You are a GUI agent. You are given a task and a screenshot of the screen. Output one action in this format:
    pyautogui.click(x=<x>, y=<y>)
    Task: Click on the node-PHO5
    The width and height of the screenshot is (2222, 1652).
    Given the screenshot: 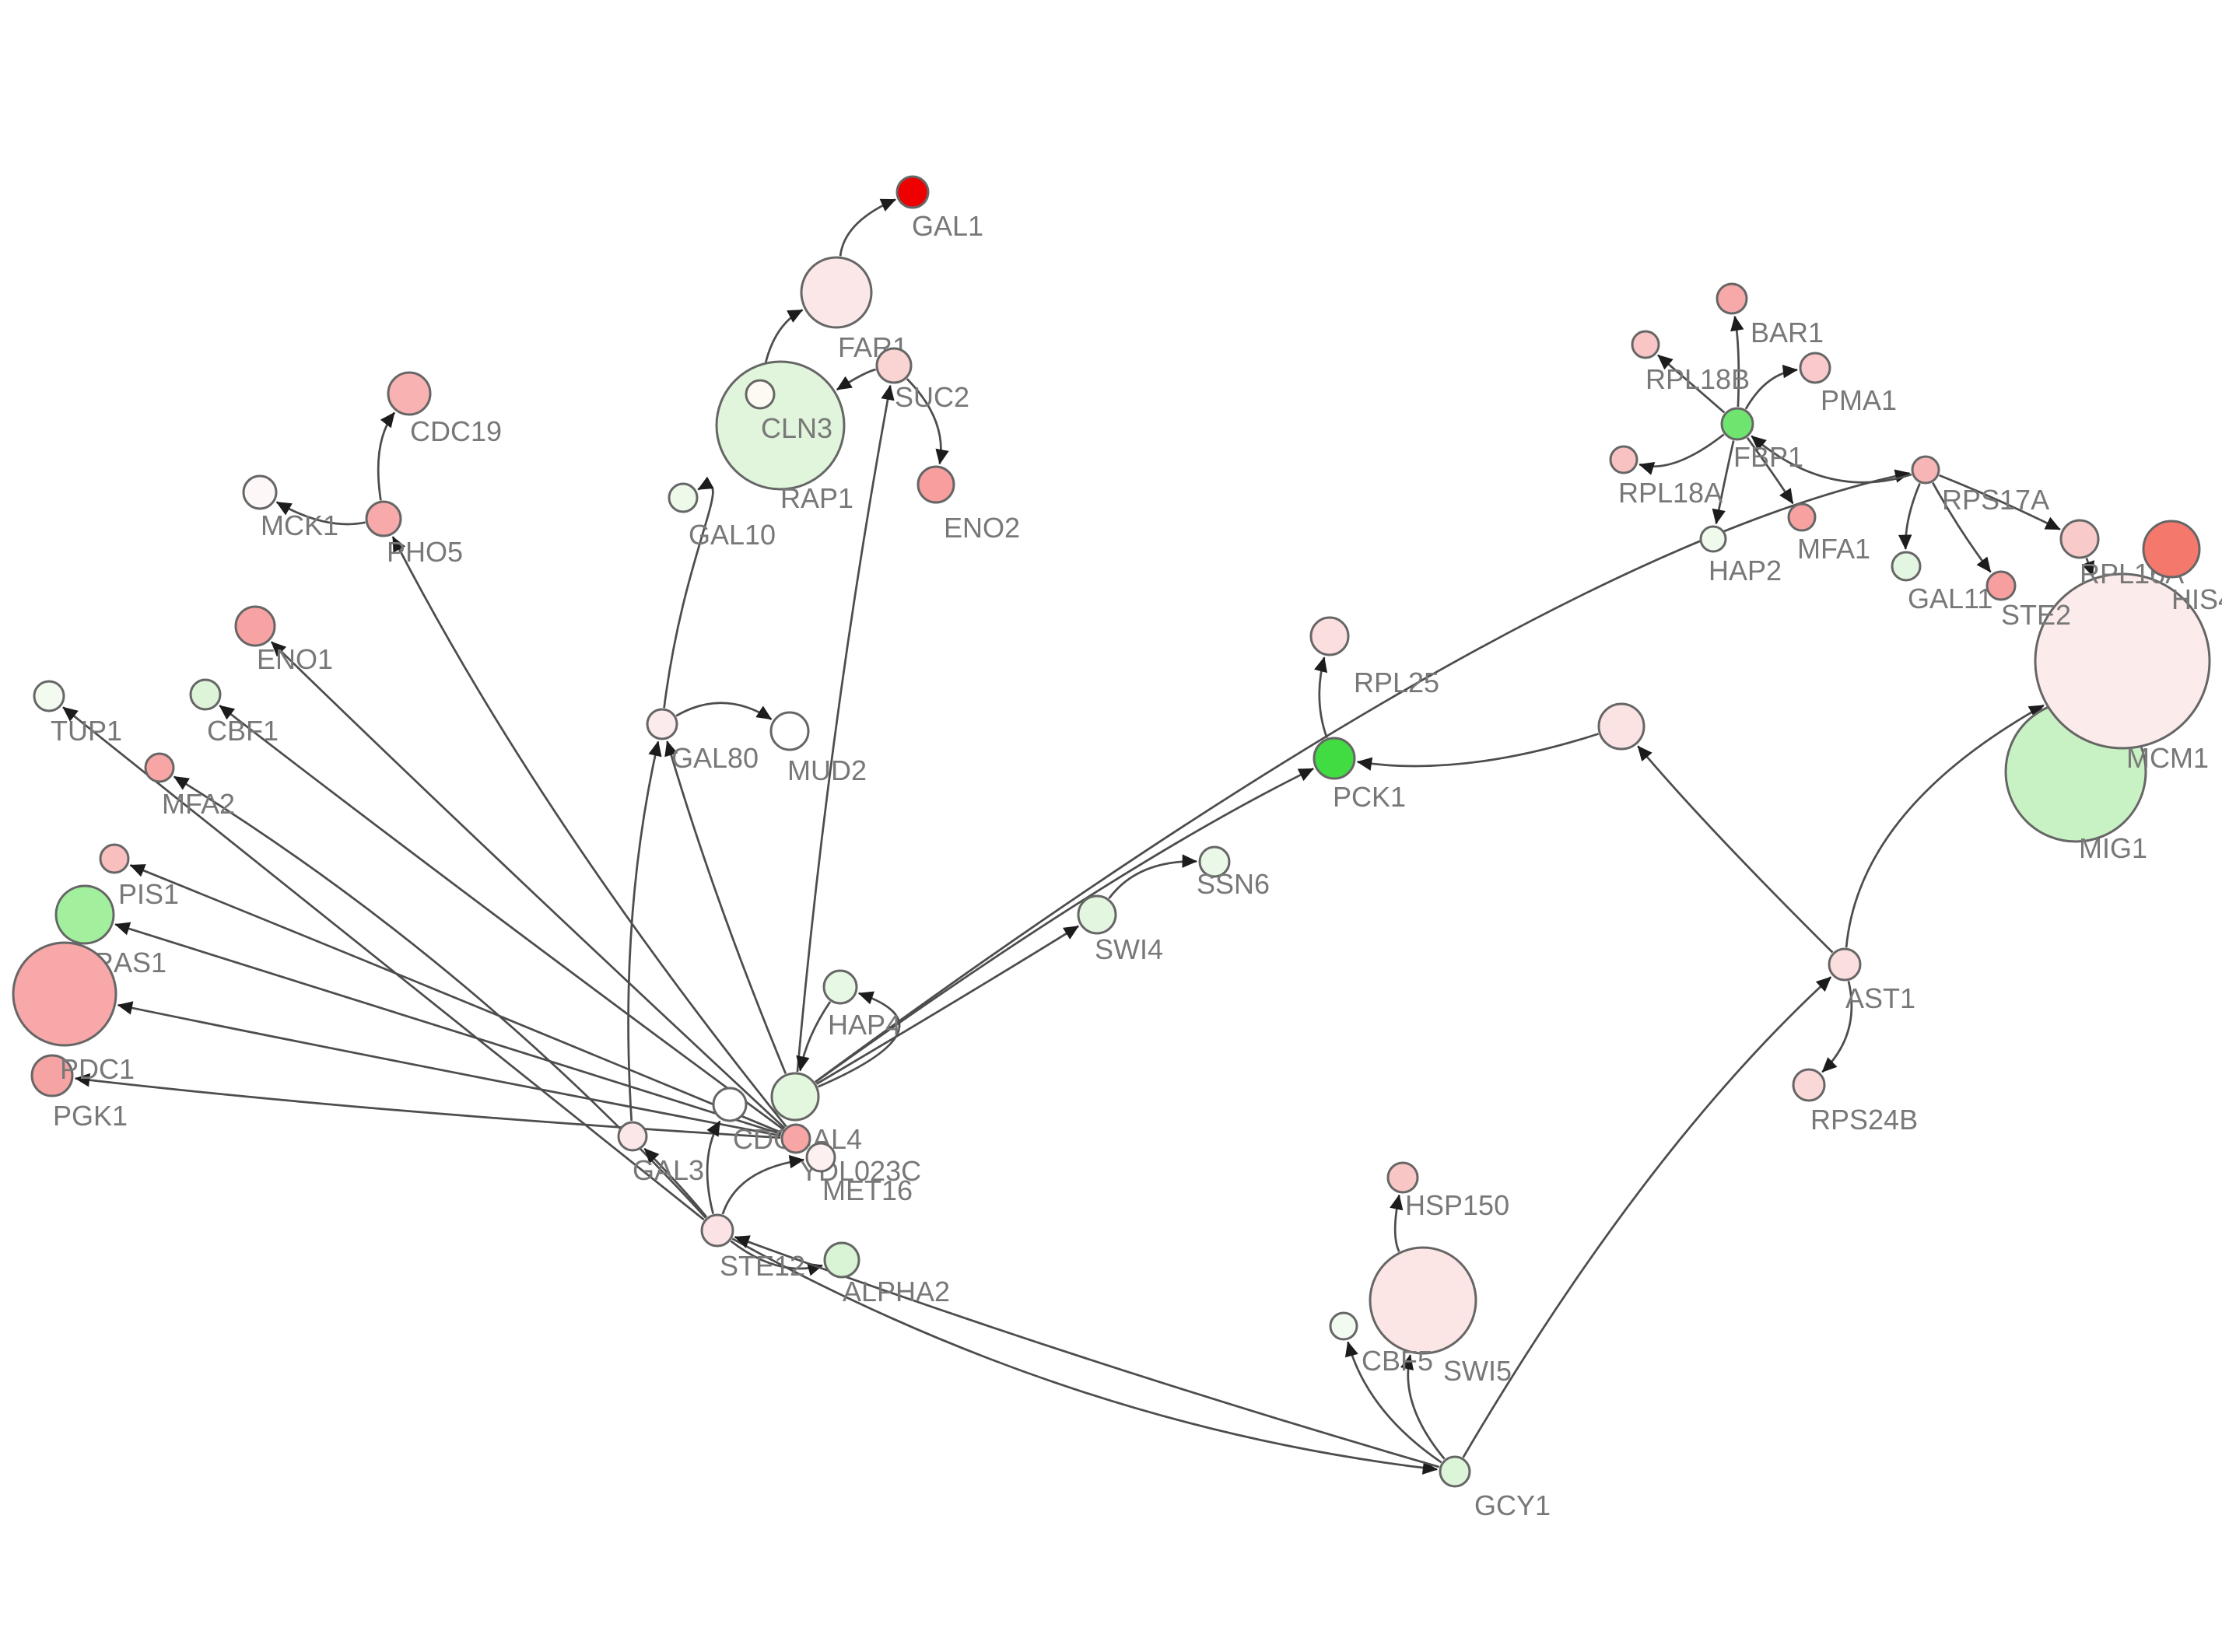 What is the action you would take?
    pyautogui.click(x=383, y=519)
    